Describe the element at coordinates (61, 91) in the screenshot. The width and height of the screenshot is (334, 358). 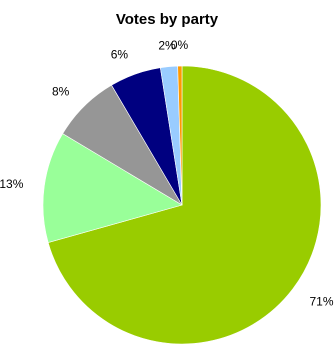
I see `slice-label-2: 8%` at that location.